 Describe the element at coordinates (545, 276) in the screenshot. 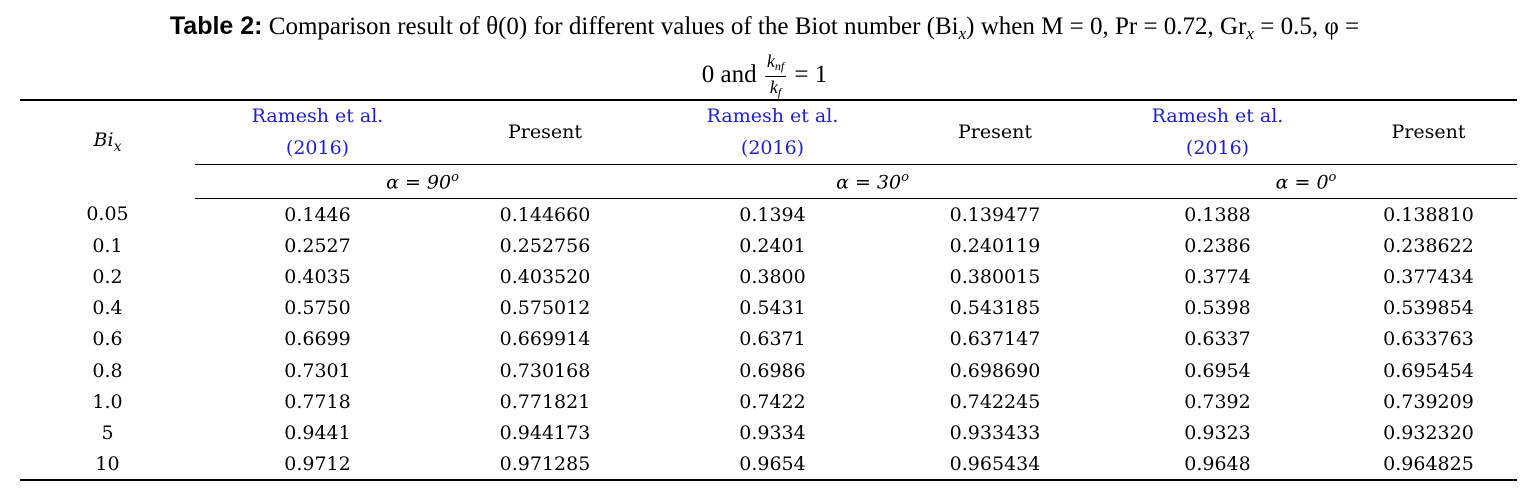

I see `result-cell: 0.403520` at that location.